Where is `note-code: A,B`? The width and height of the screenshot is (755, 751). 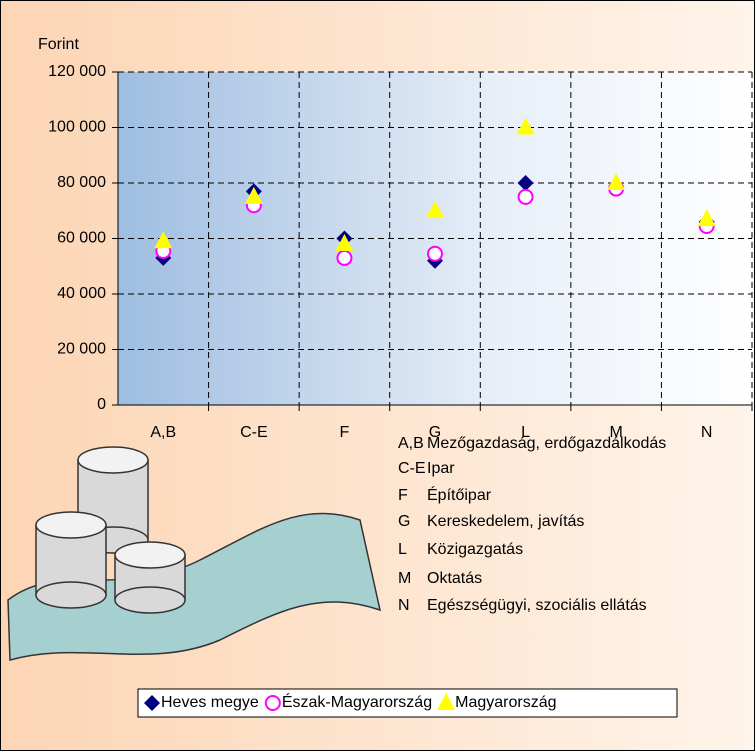
note-code: A,B is located at coordinates (411, 443).